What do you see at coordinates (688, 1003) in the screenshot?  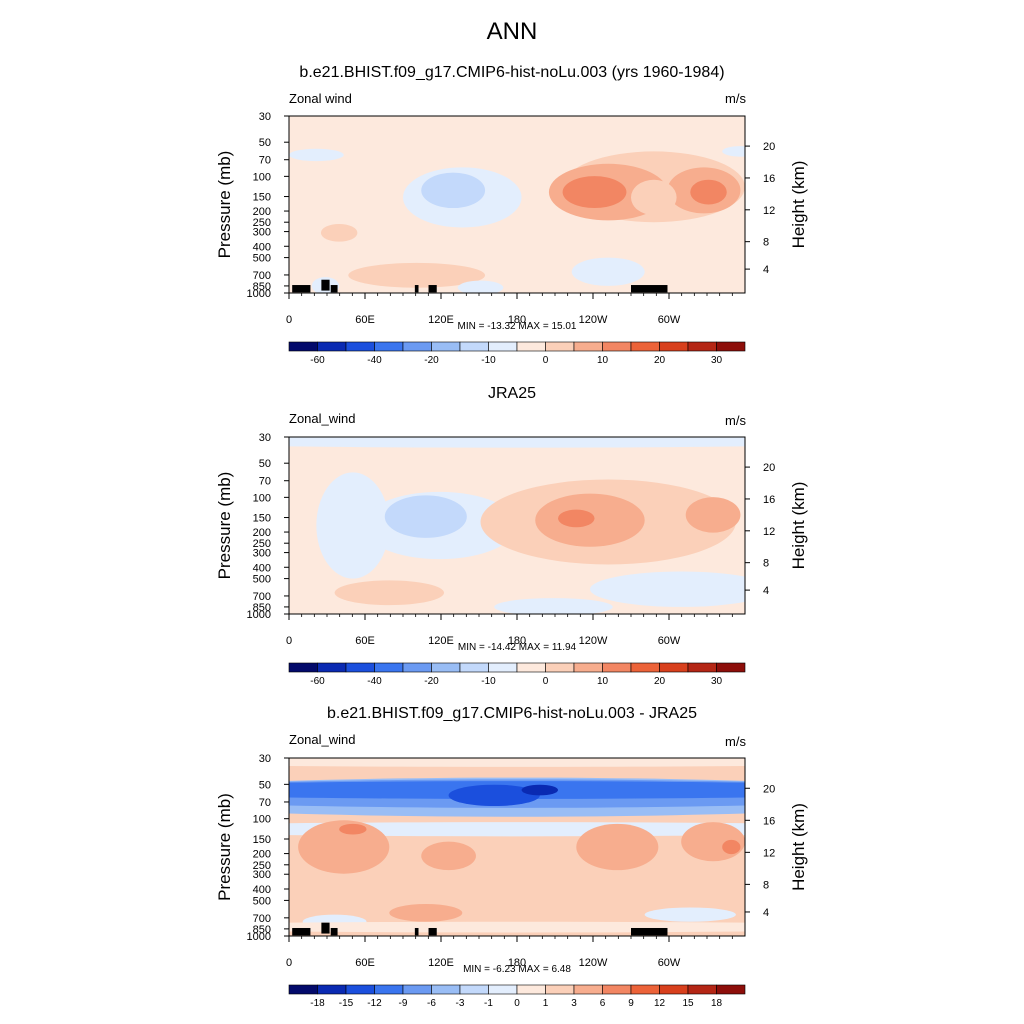 I see `colorbar-label: 15` at bounding box center [688, 1003].